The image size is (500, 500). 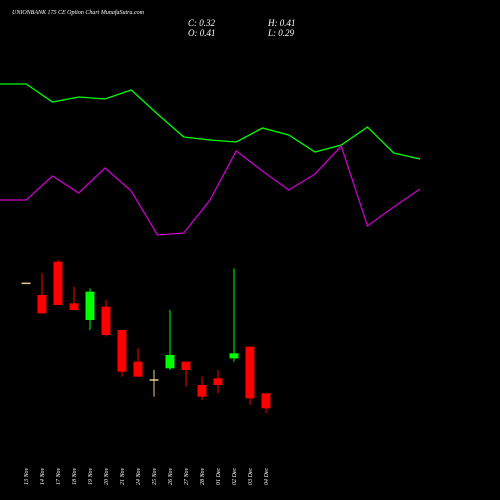 I want to click on x-tick-label: 13 Nov, so click(x=27, y=476).